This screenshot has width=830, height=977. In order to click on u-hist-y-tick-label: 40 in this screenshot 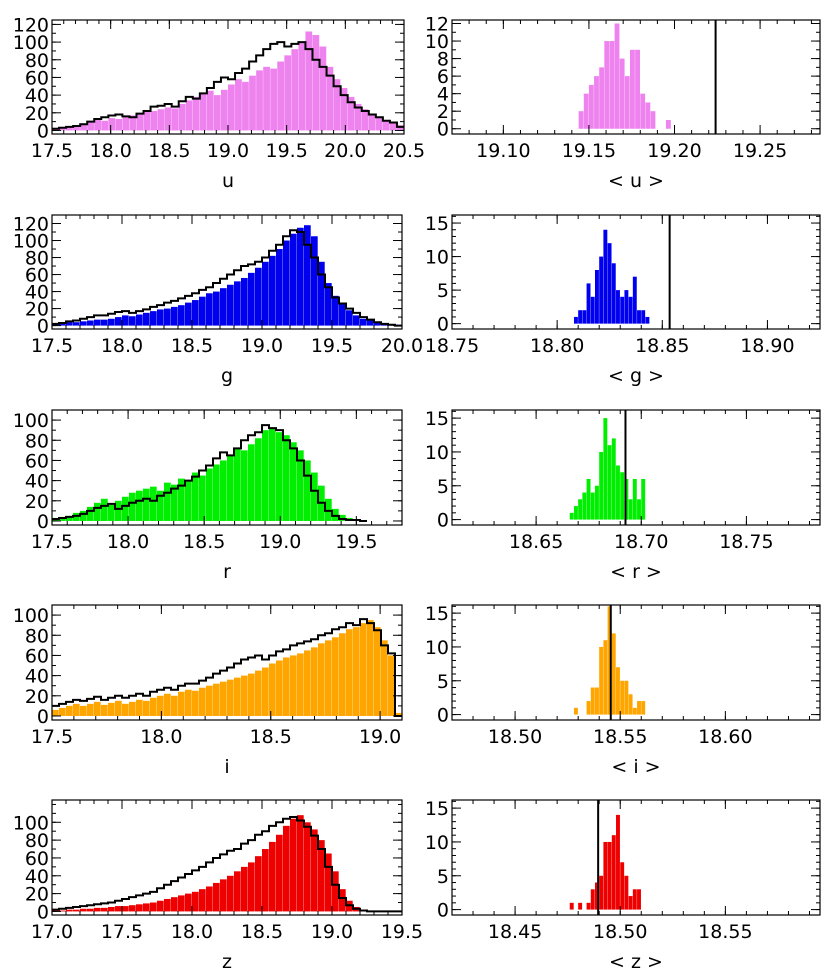, I will do `click(37, 96)`.